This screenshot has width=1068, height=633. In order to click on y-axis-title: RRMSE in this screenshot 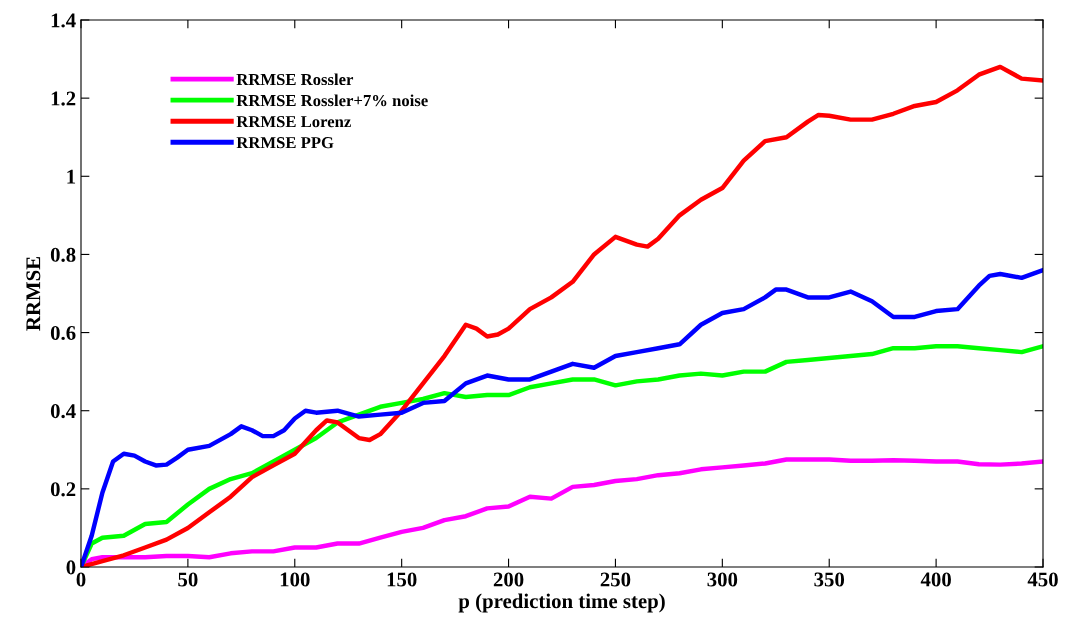, I will do `click(33, 293)`.